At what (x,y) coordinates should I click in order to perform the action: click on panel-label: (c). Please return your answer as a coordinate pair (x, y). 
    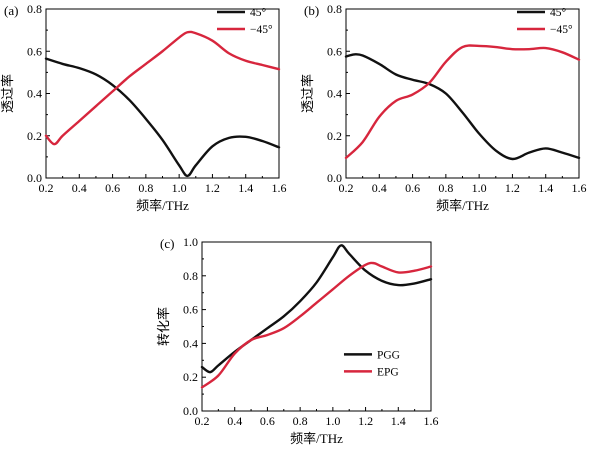
    Looking at the image, I should click on (167, 243).